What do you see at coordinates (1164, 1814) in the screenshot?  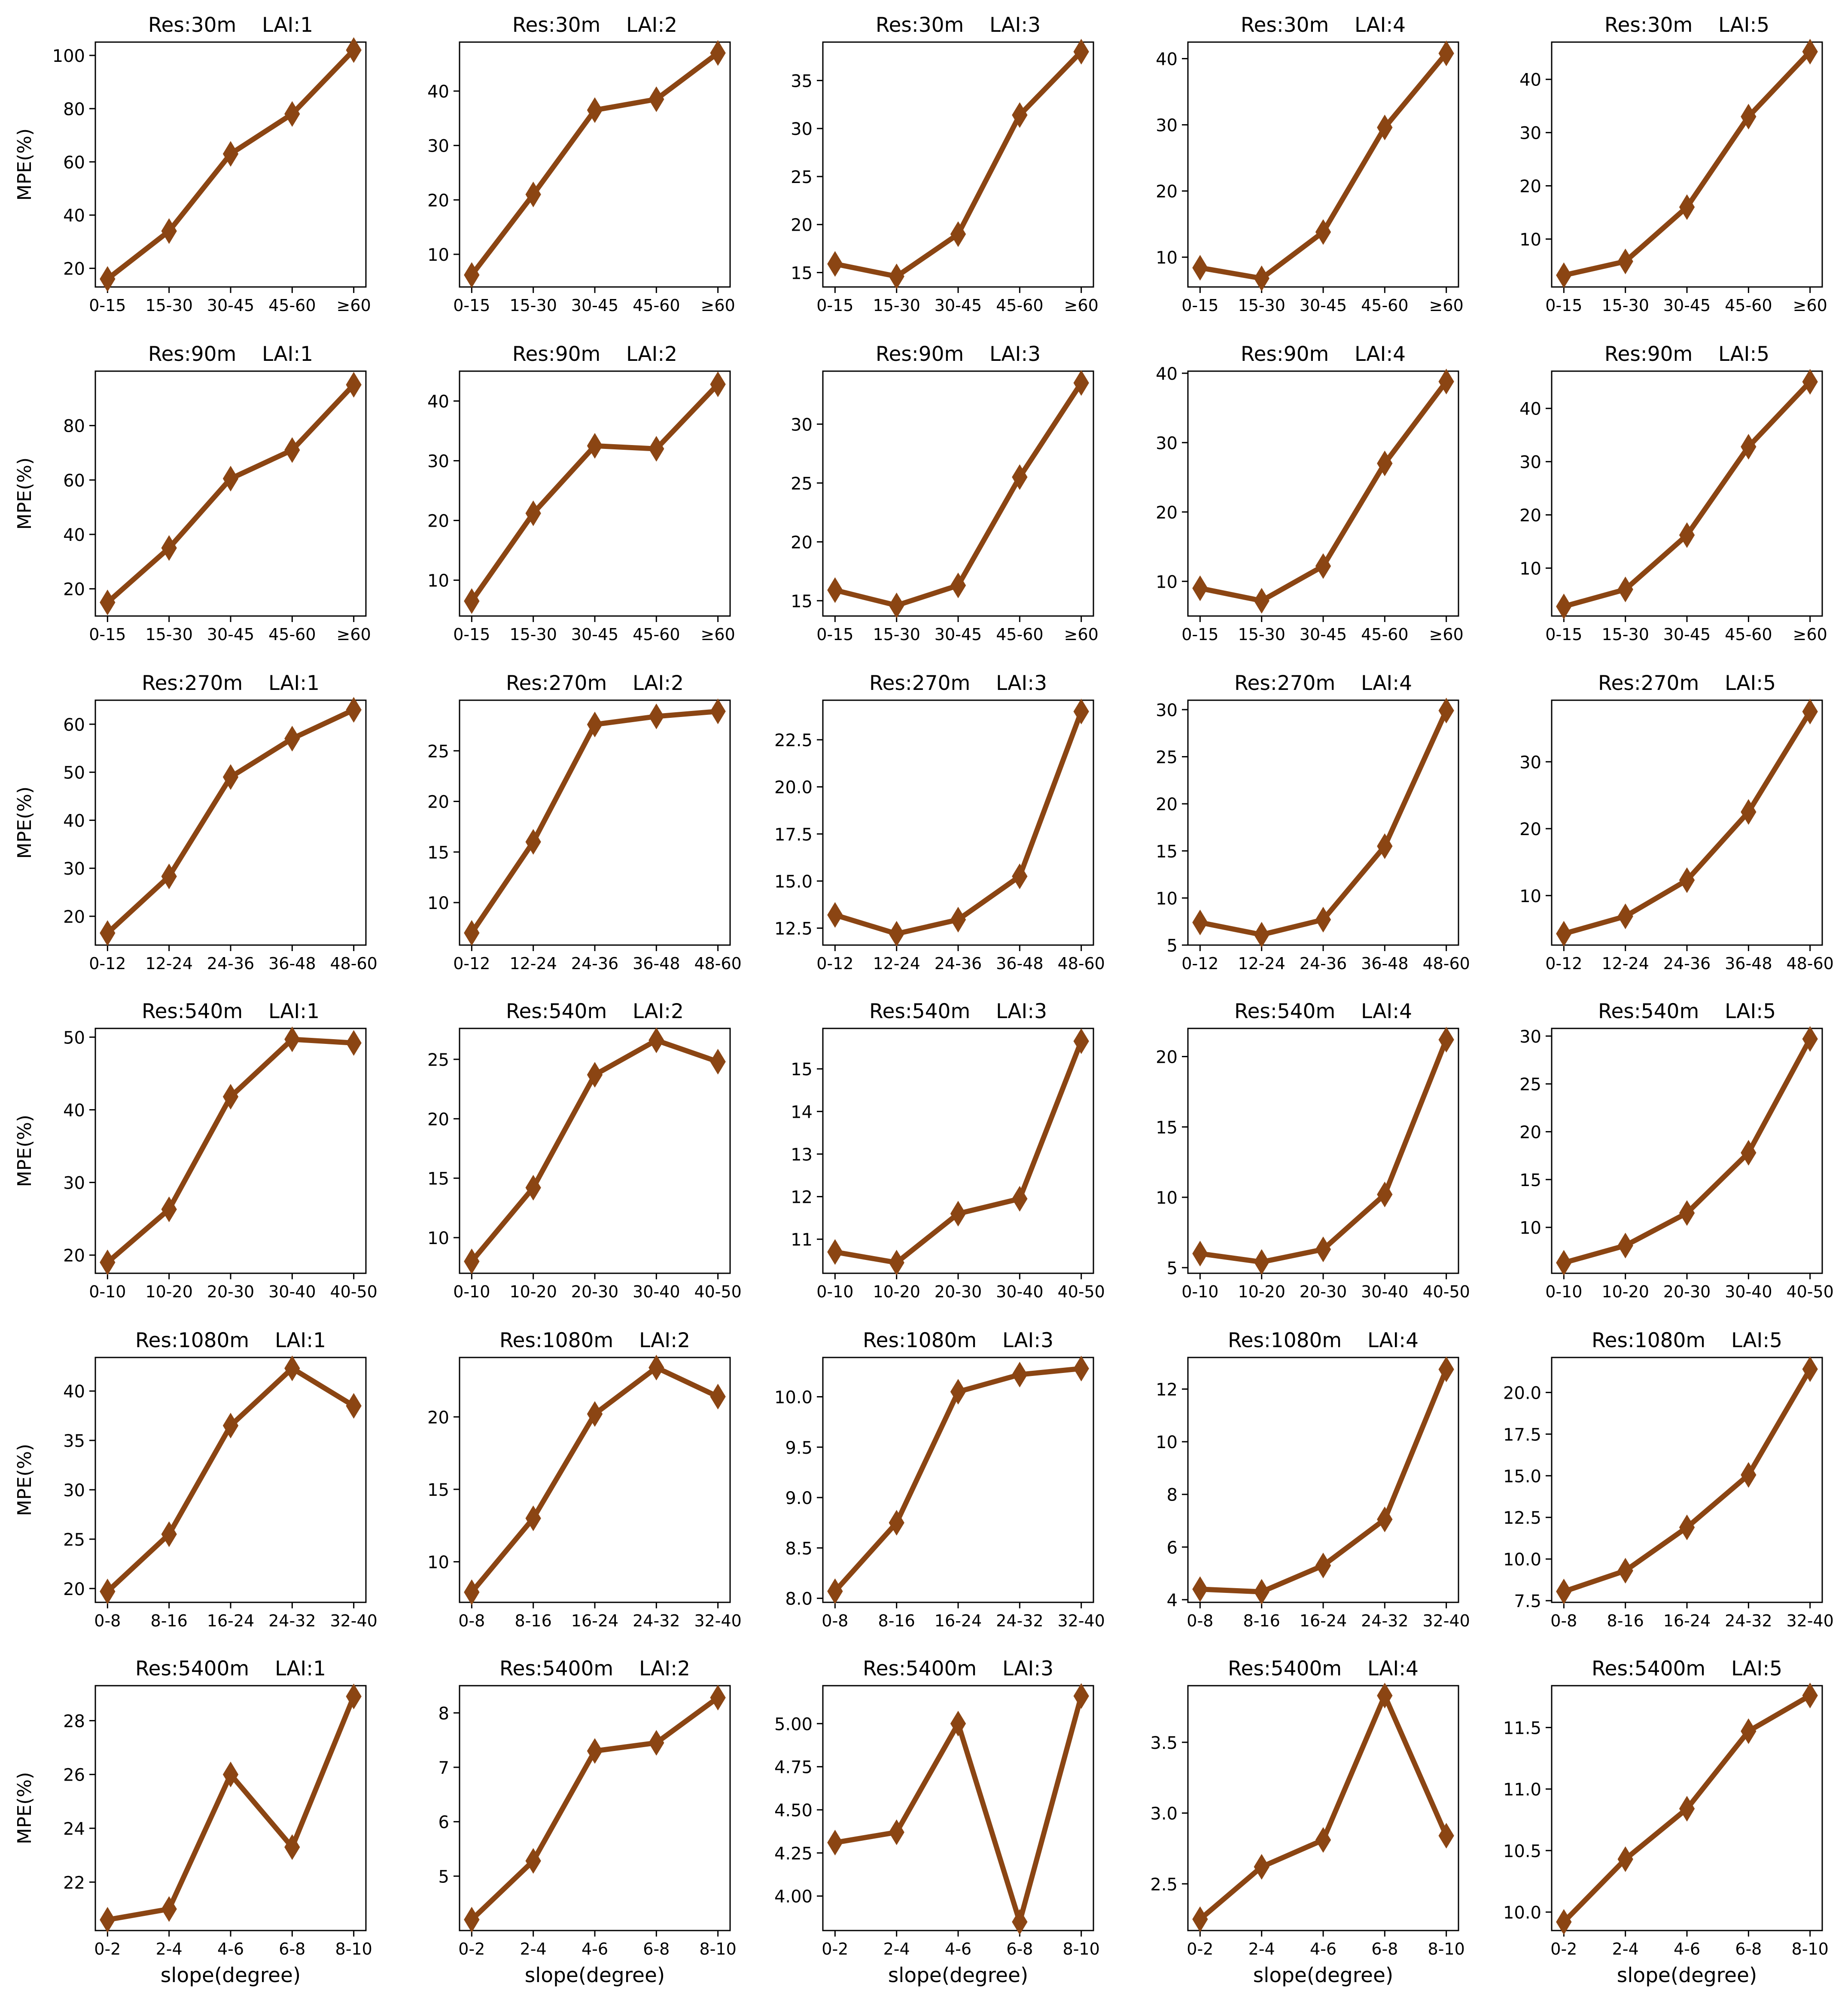 I see `y-tick-label: 3.0` at bounding box center [1164, 1814].